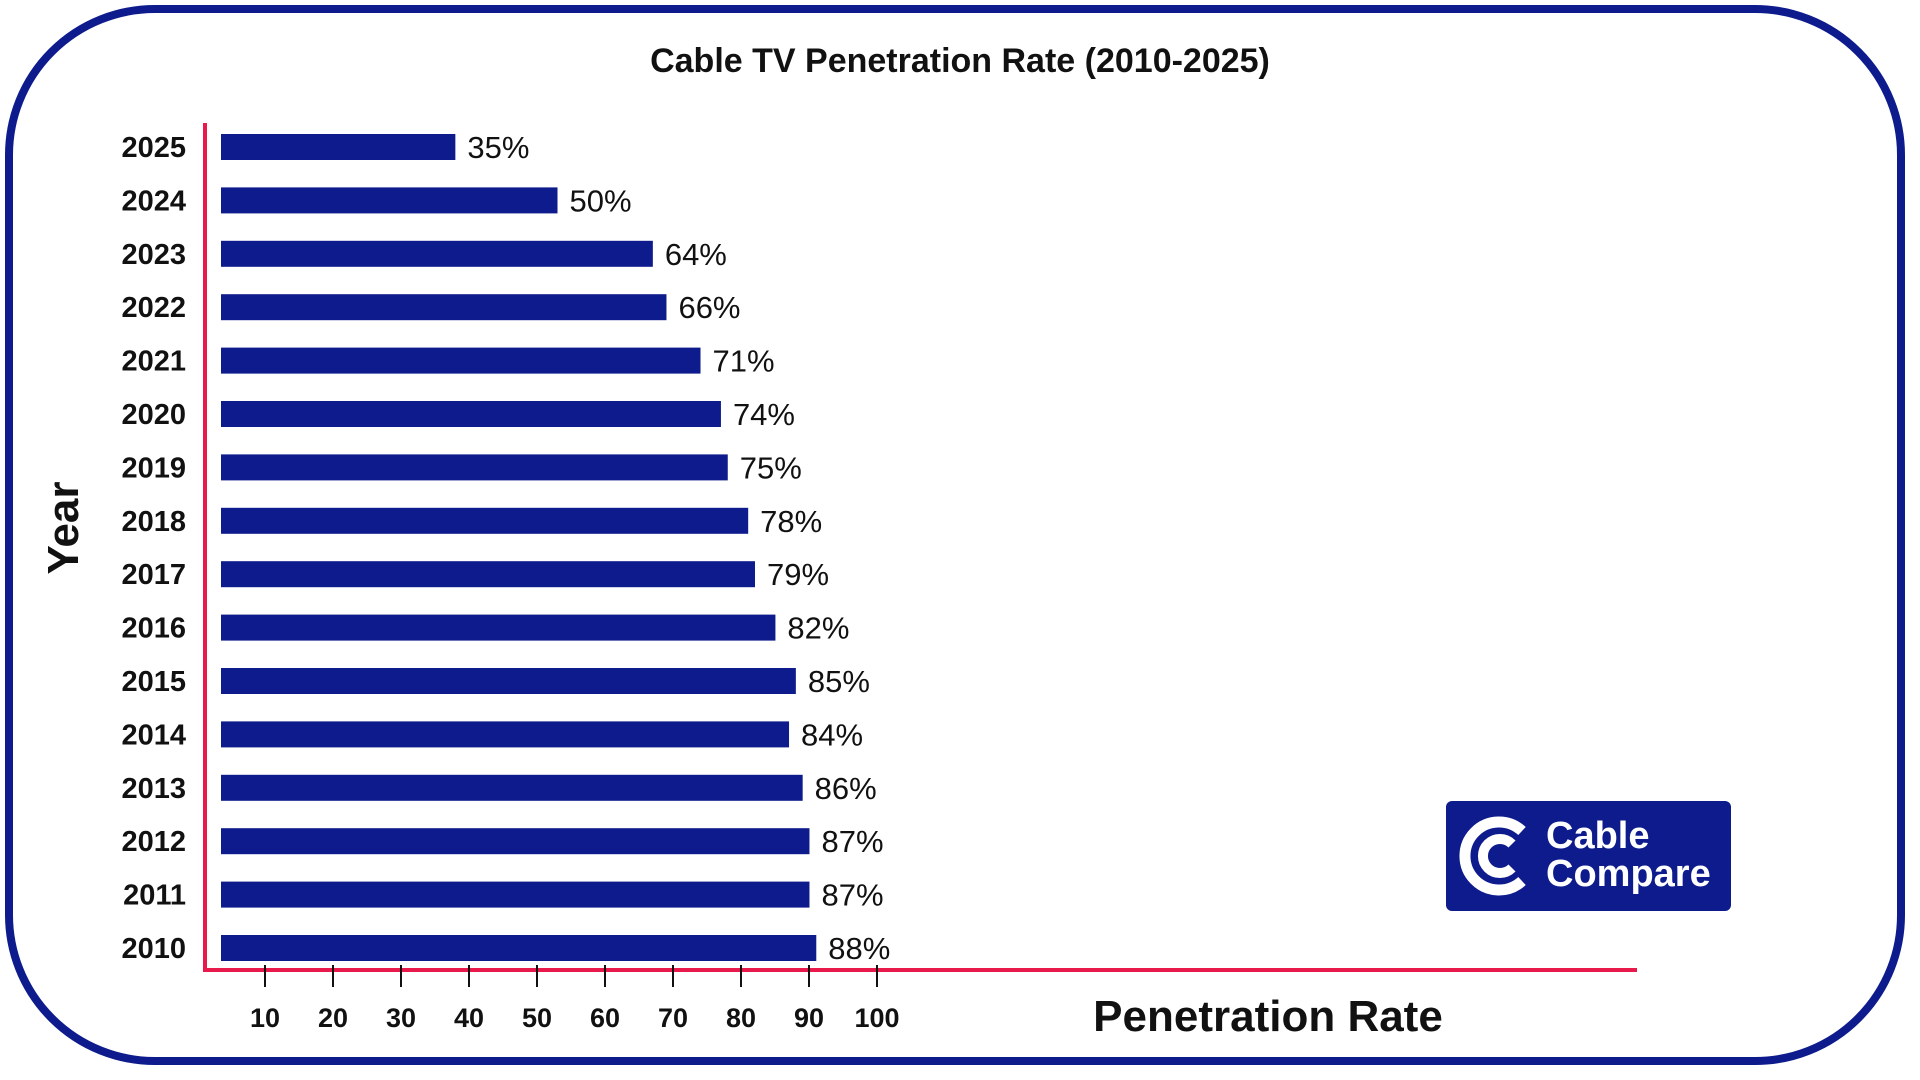 The height and width of the screenshot is (1080, 1920). Describe the element at coordinates (153, 201) in the screenshot. I see `y-tick-label: 2024` at that location.